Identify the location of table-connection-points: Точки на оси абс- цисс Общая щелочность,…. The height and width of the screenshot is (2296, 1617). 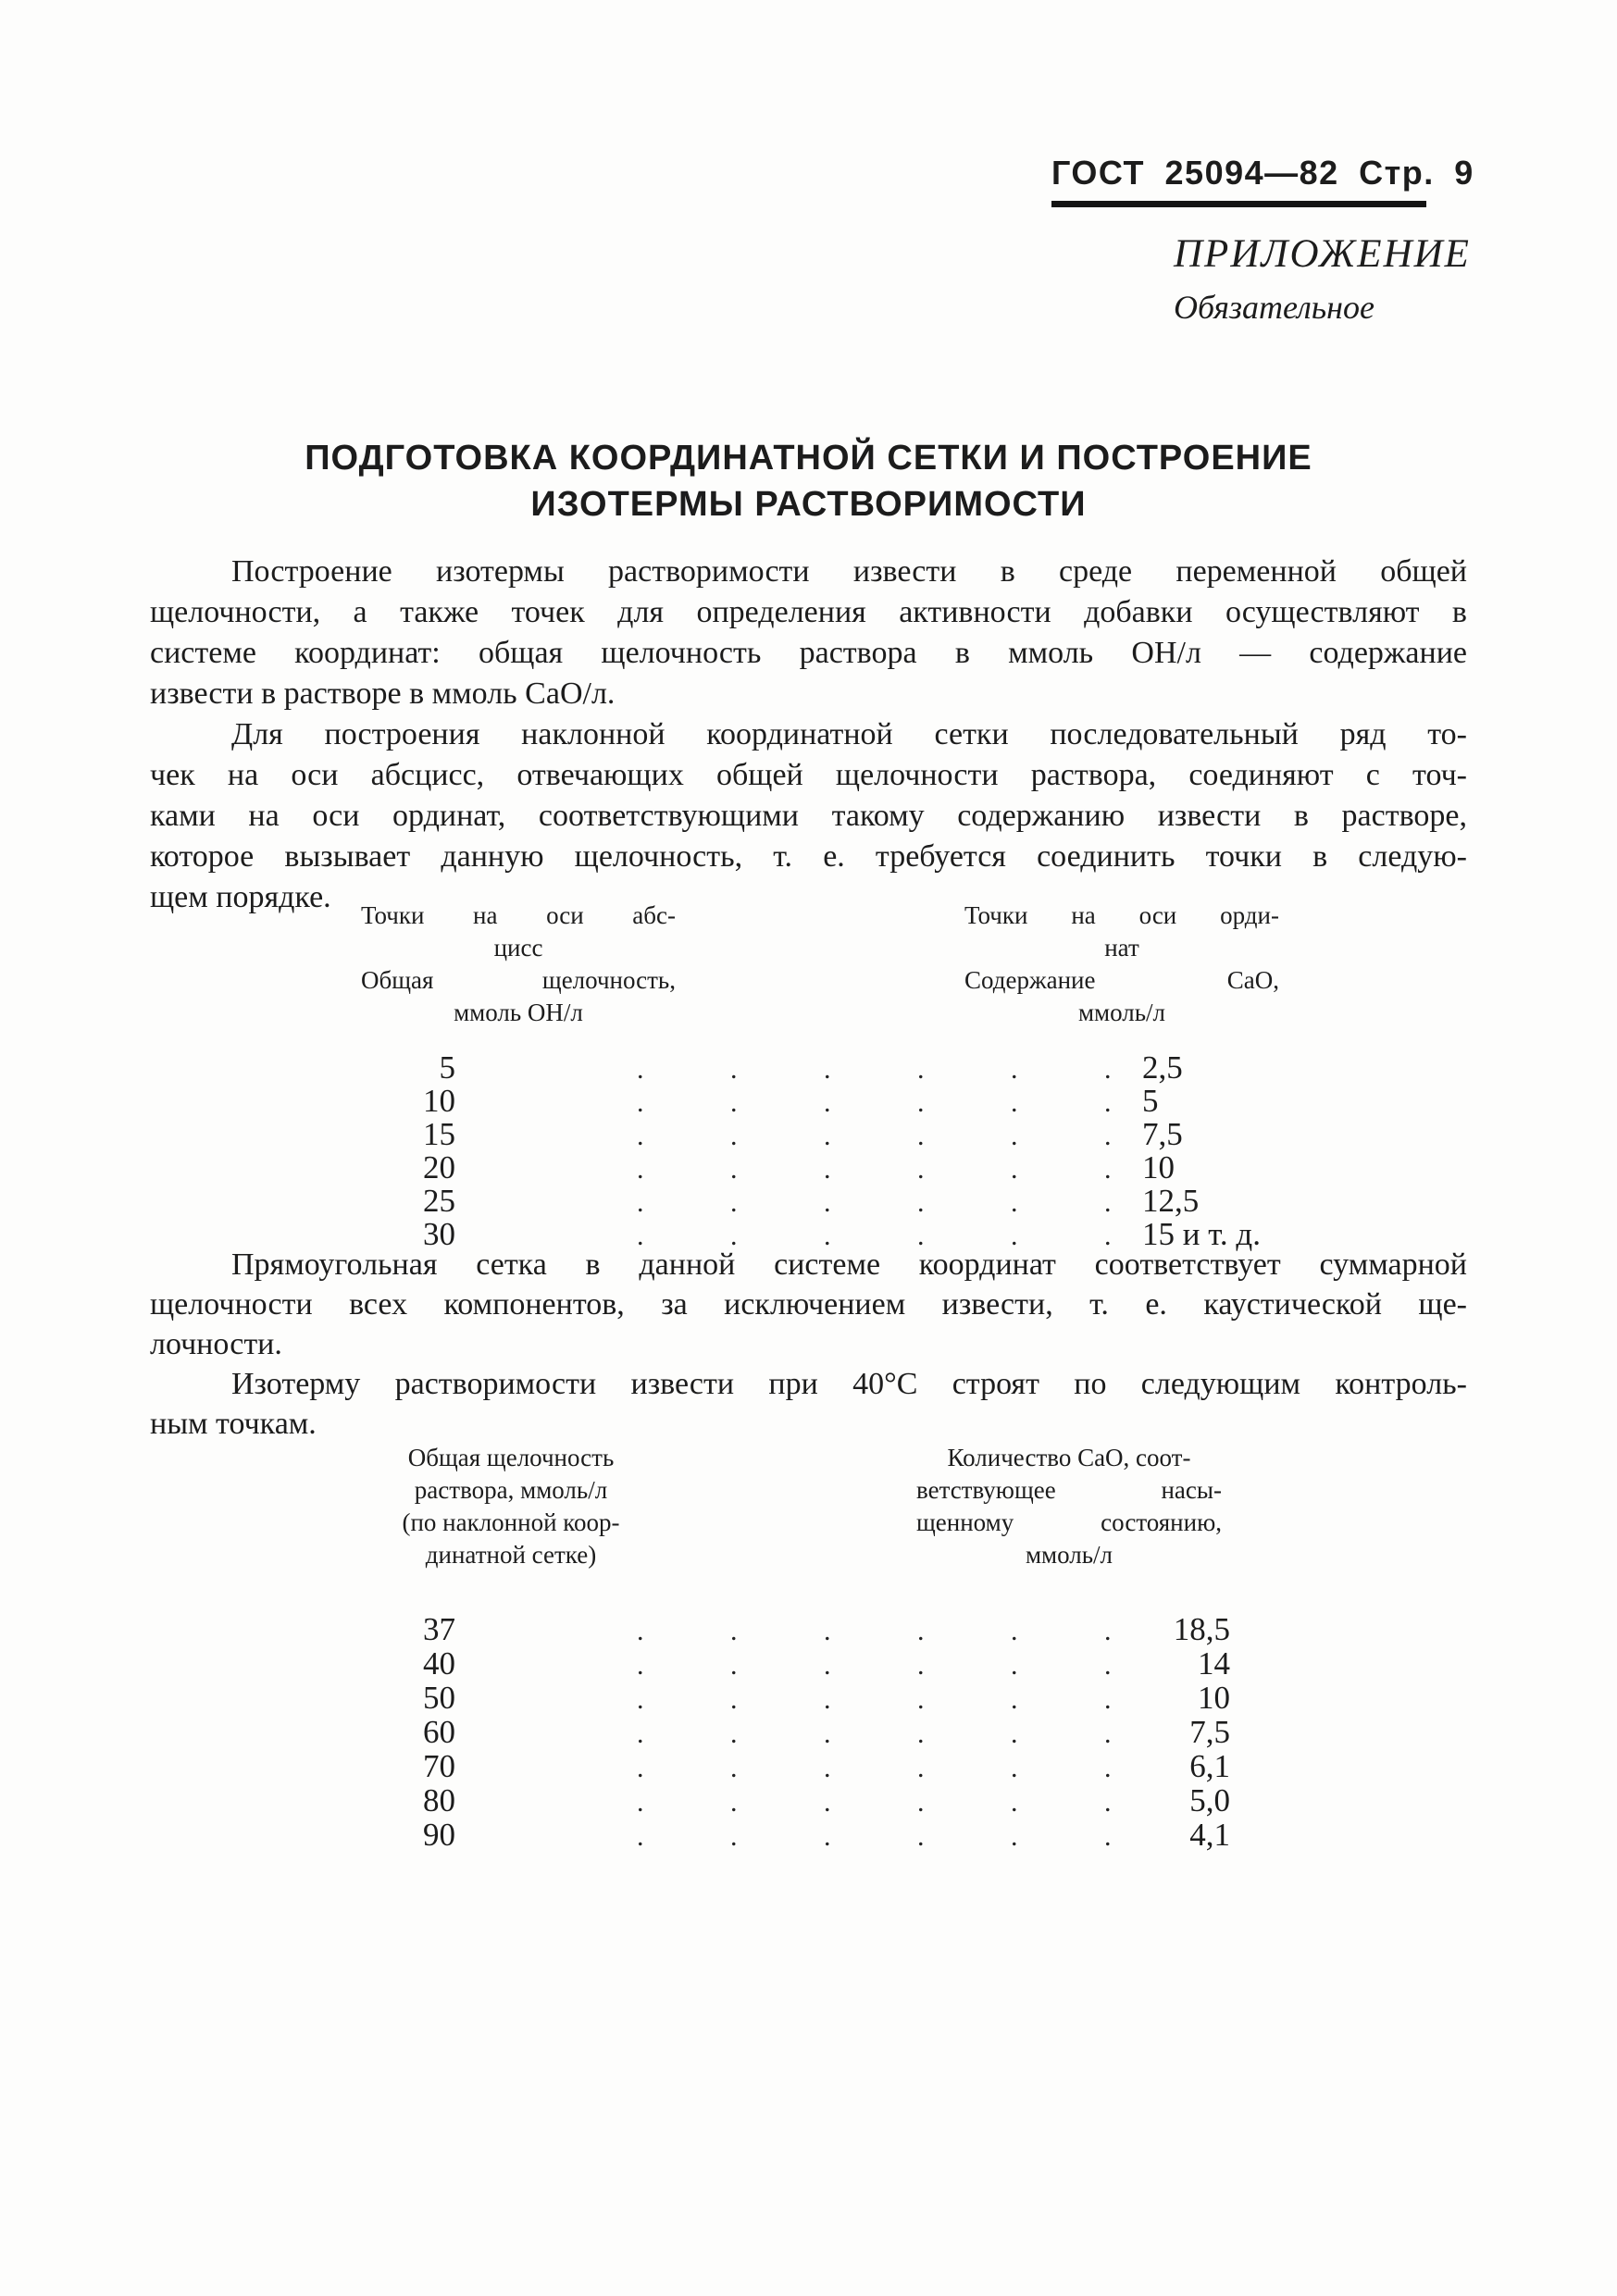
(808, 1075).